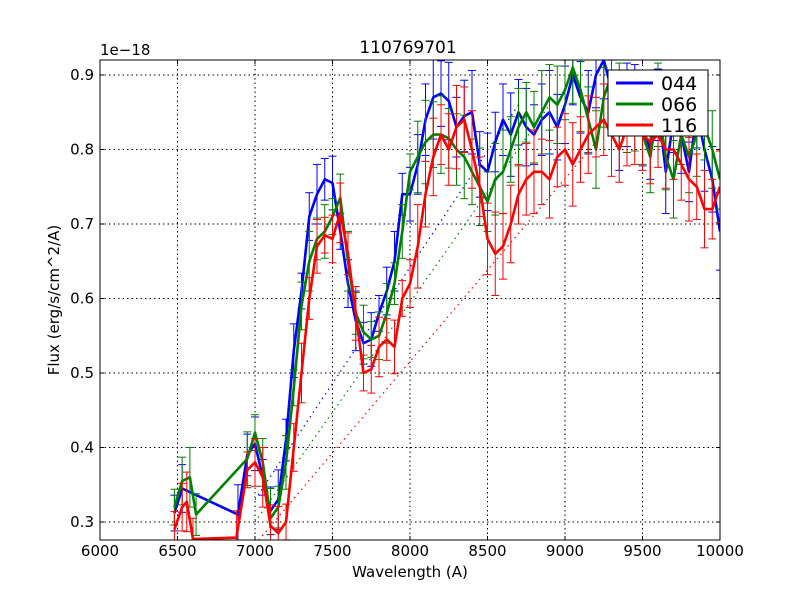  I want to click on x-tick-label: 6000, so click(100, 551).